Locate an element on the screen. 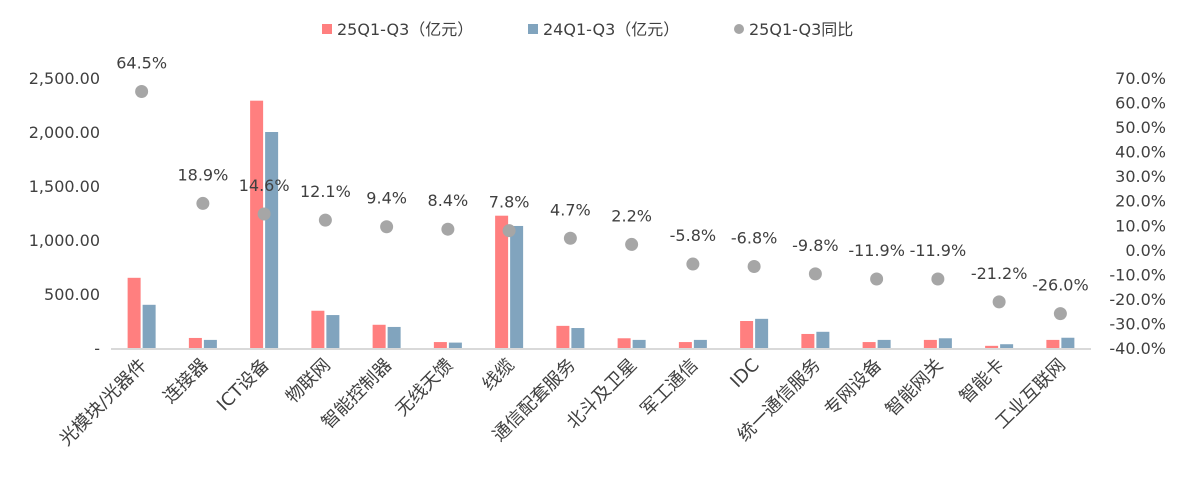 This screenshot has width=1201, height=480. left-tick-label: 500.00 is located at coordinates (72, 294).